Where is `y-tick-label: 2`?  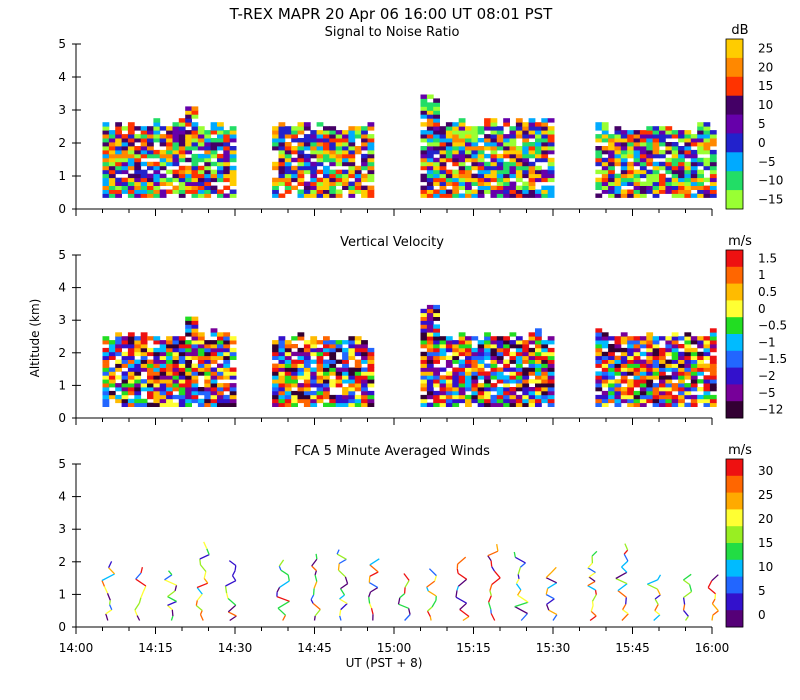 y-tick-label: 2 is located at coordinates (62, 143).